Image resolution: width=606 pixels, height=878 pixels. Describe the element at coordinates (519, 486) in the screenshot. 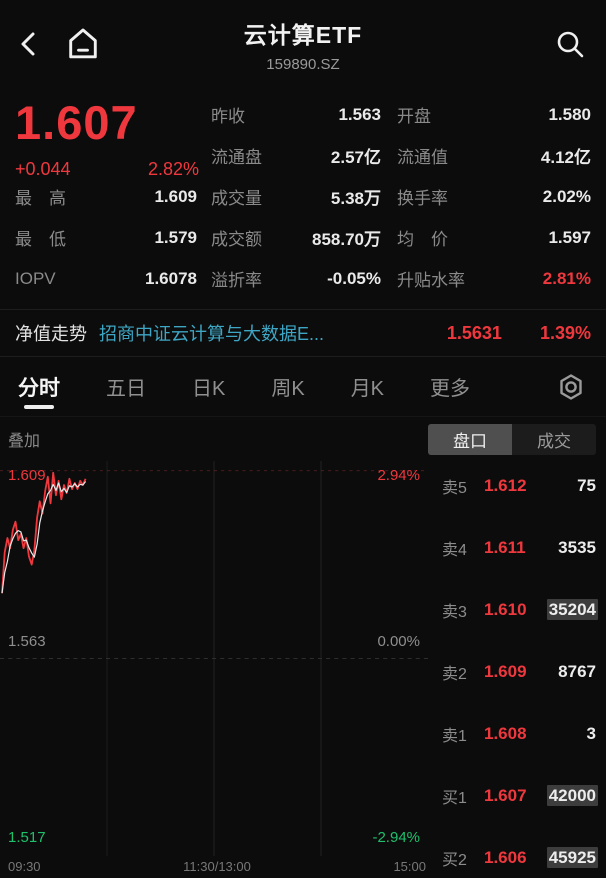

I see `ask-5-row: 卖5 1.612 75` at that location.